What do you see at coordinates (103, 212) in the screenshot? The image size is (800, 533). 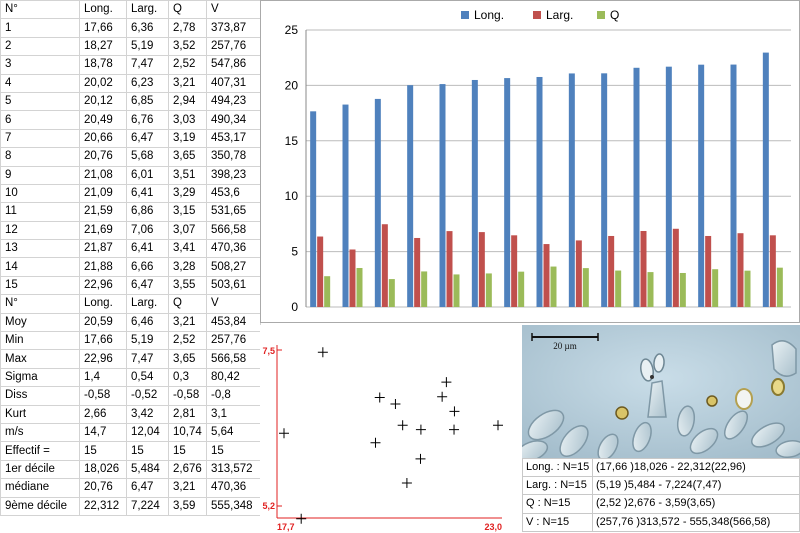 I see `table-cell: 21,59` at bounding box center [103, 212].